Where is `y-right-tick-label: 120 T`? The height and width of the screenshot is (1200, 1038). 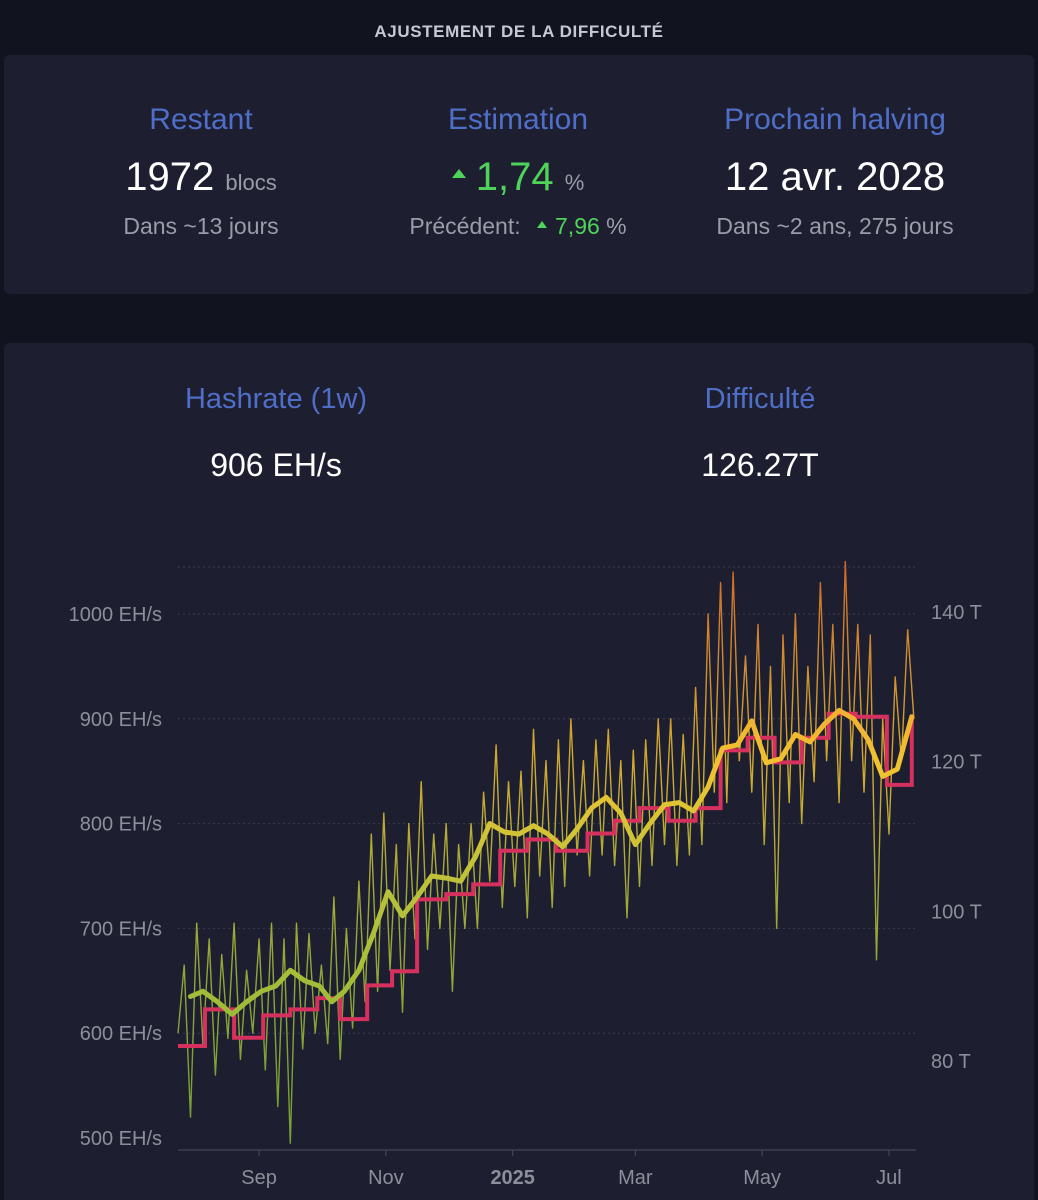
y-right-tick-label: 120 T is located at coordinates (956, 763).